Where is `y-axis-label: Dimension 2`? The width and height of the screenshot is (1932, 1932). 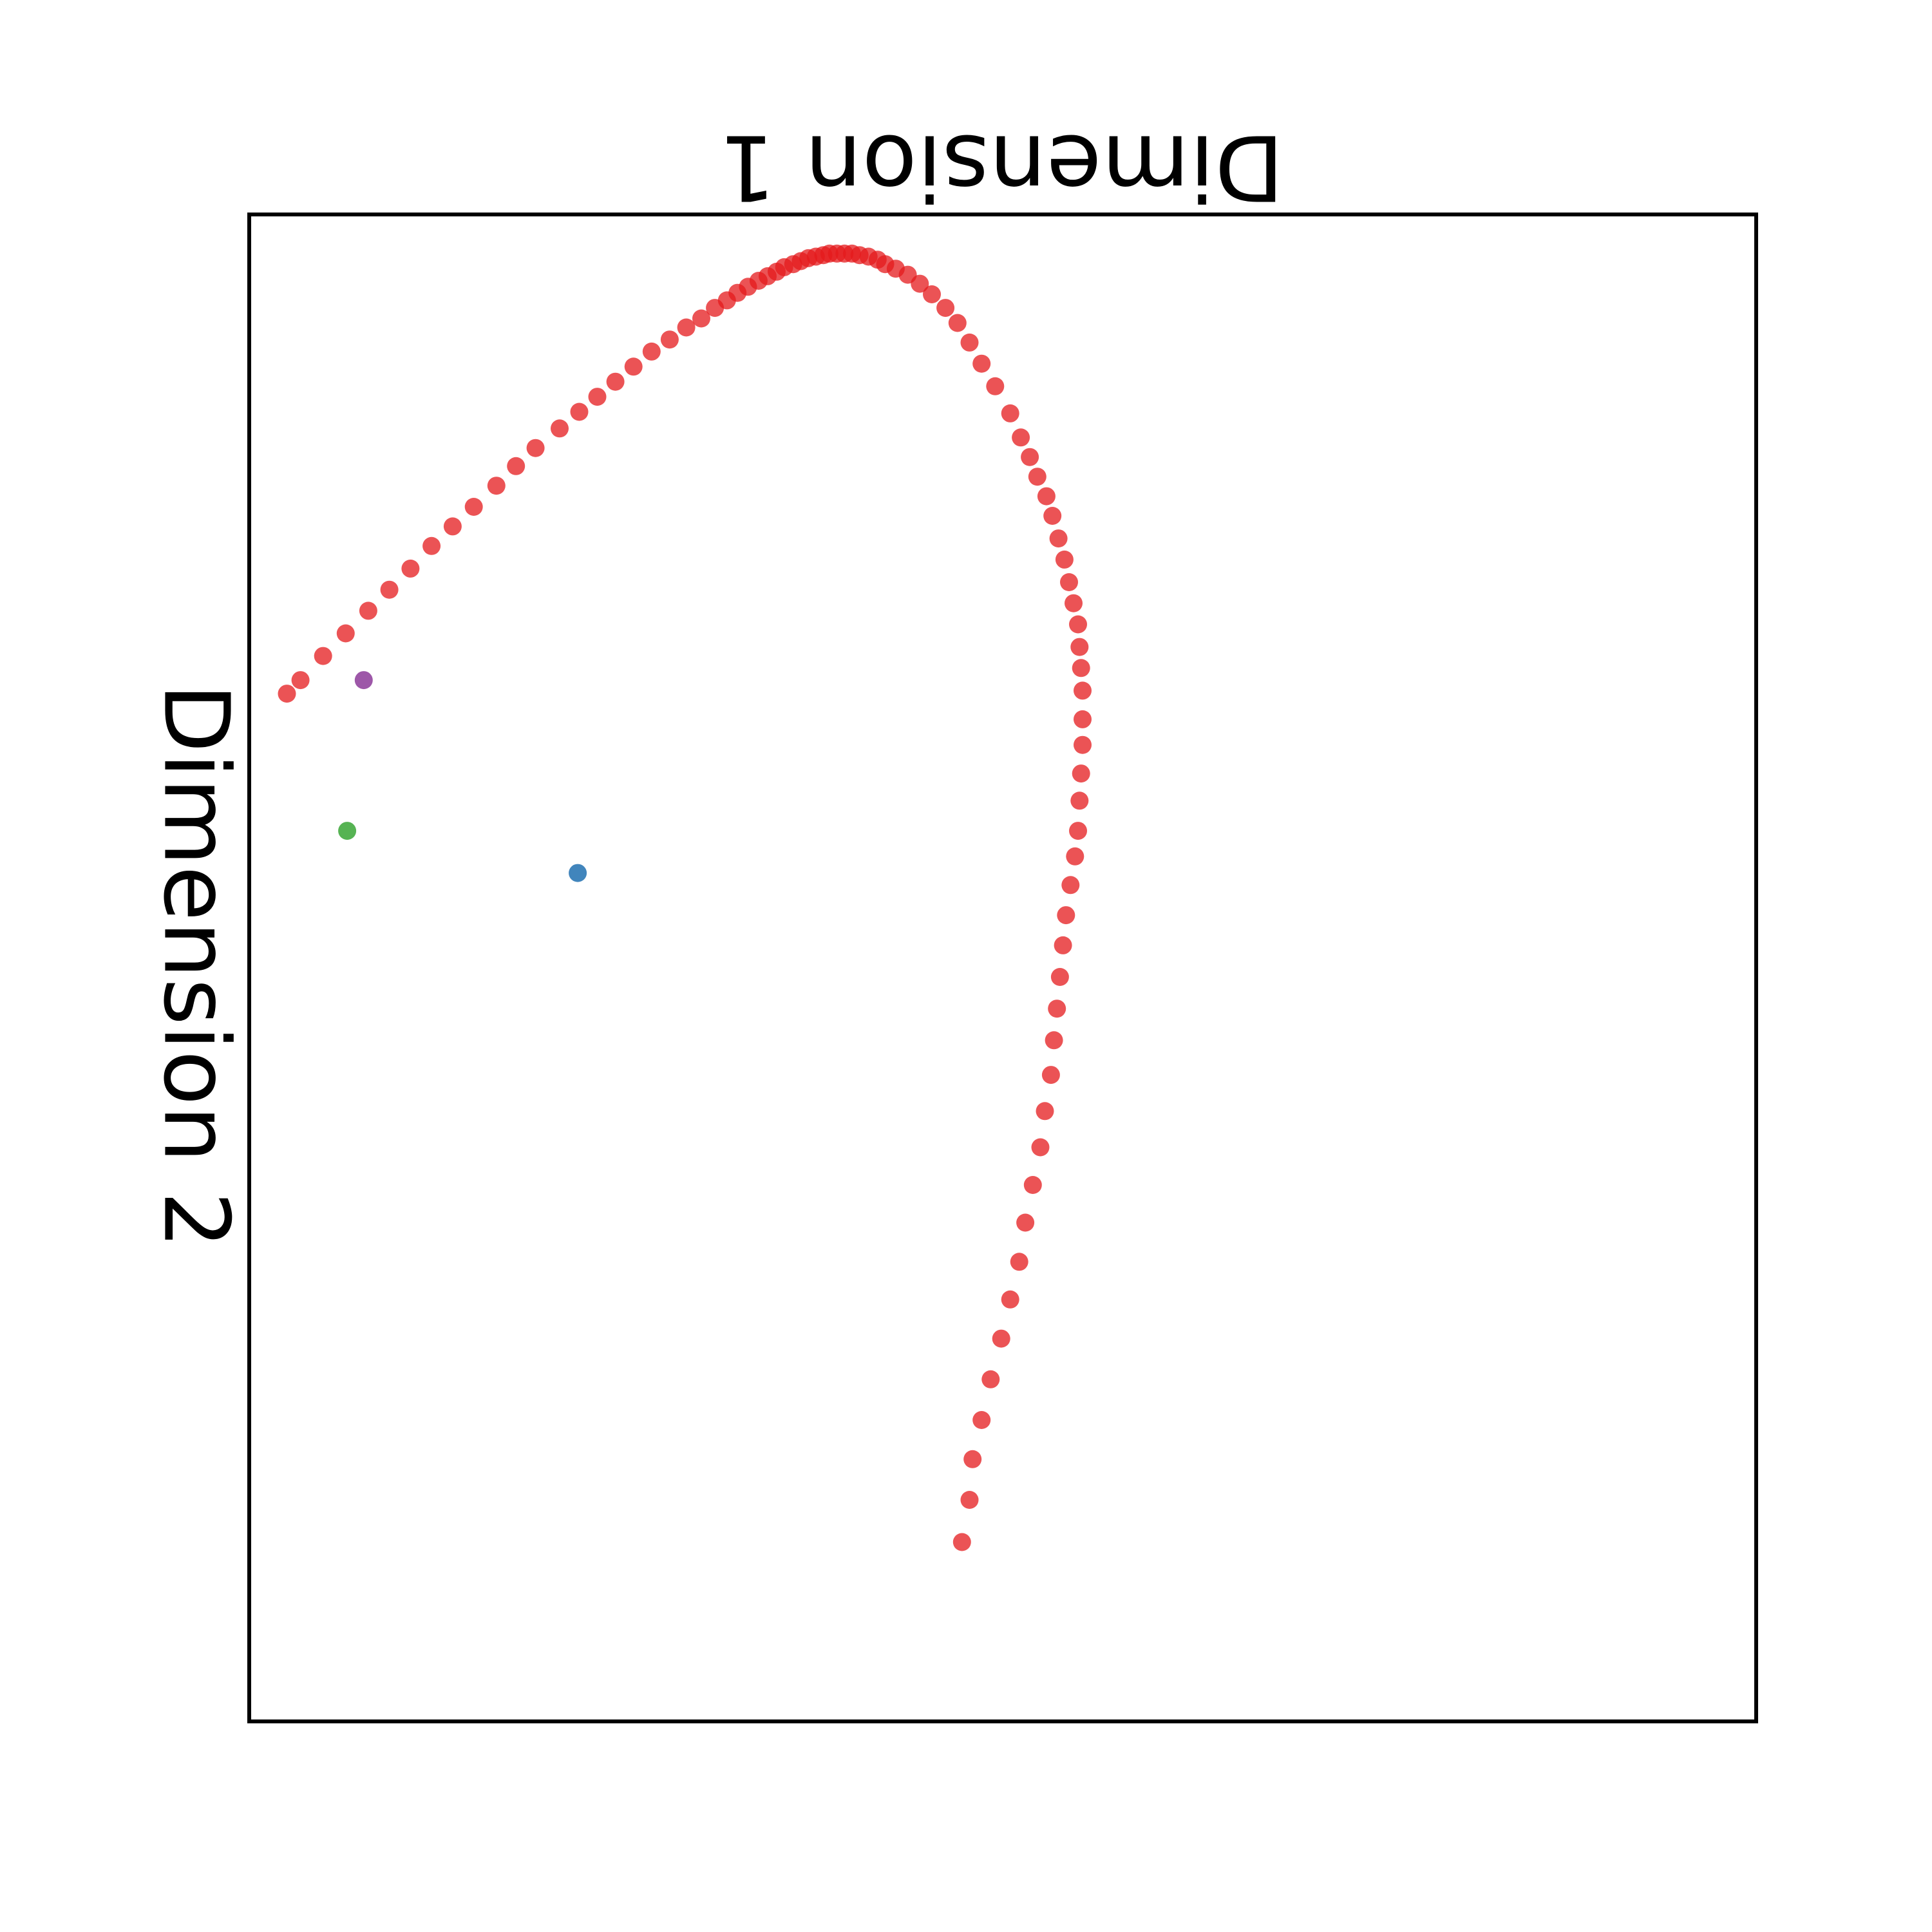
y-axis-label: Dimension 2 is located at coordinates (195, 966).